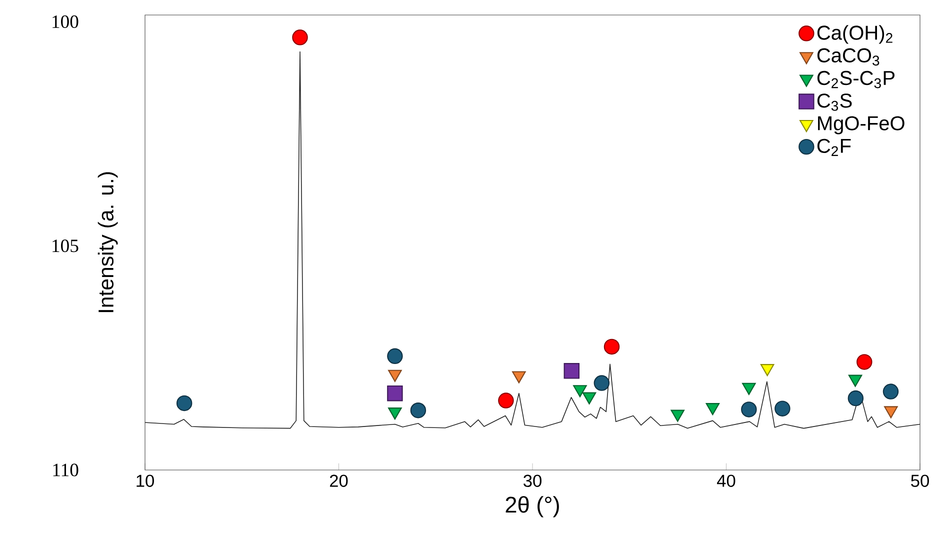  Describe the element at coordinates (339, 480) in the screenshot. I see `x-tick-label: 20` at that location.